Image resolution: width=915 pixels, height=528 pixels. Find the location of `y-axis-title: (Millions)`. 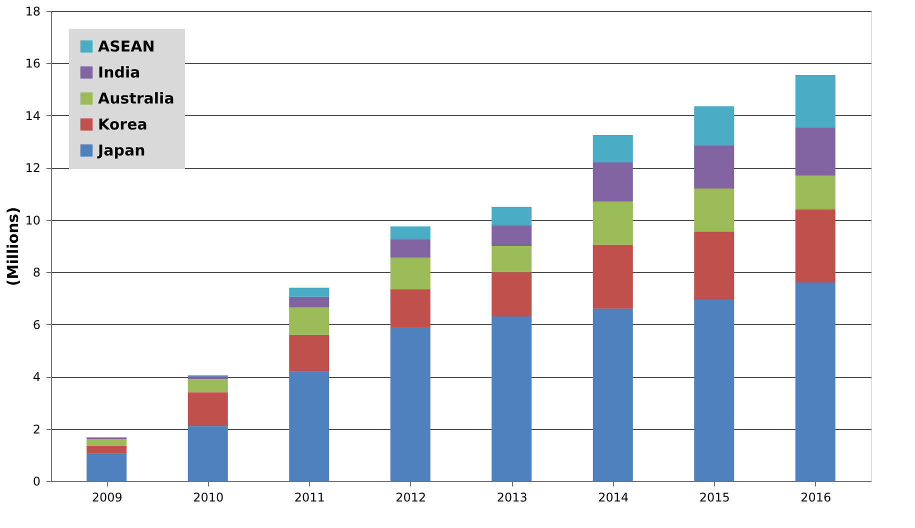

y-axis-title: (Millions) is located at coordinates (13, 246).